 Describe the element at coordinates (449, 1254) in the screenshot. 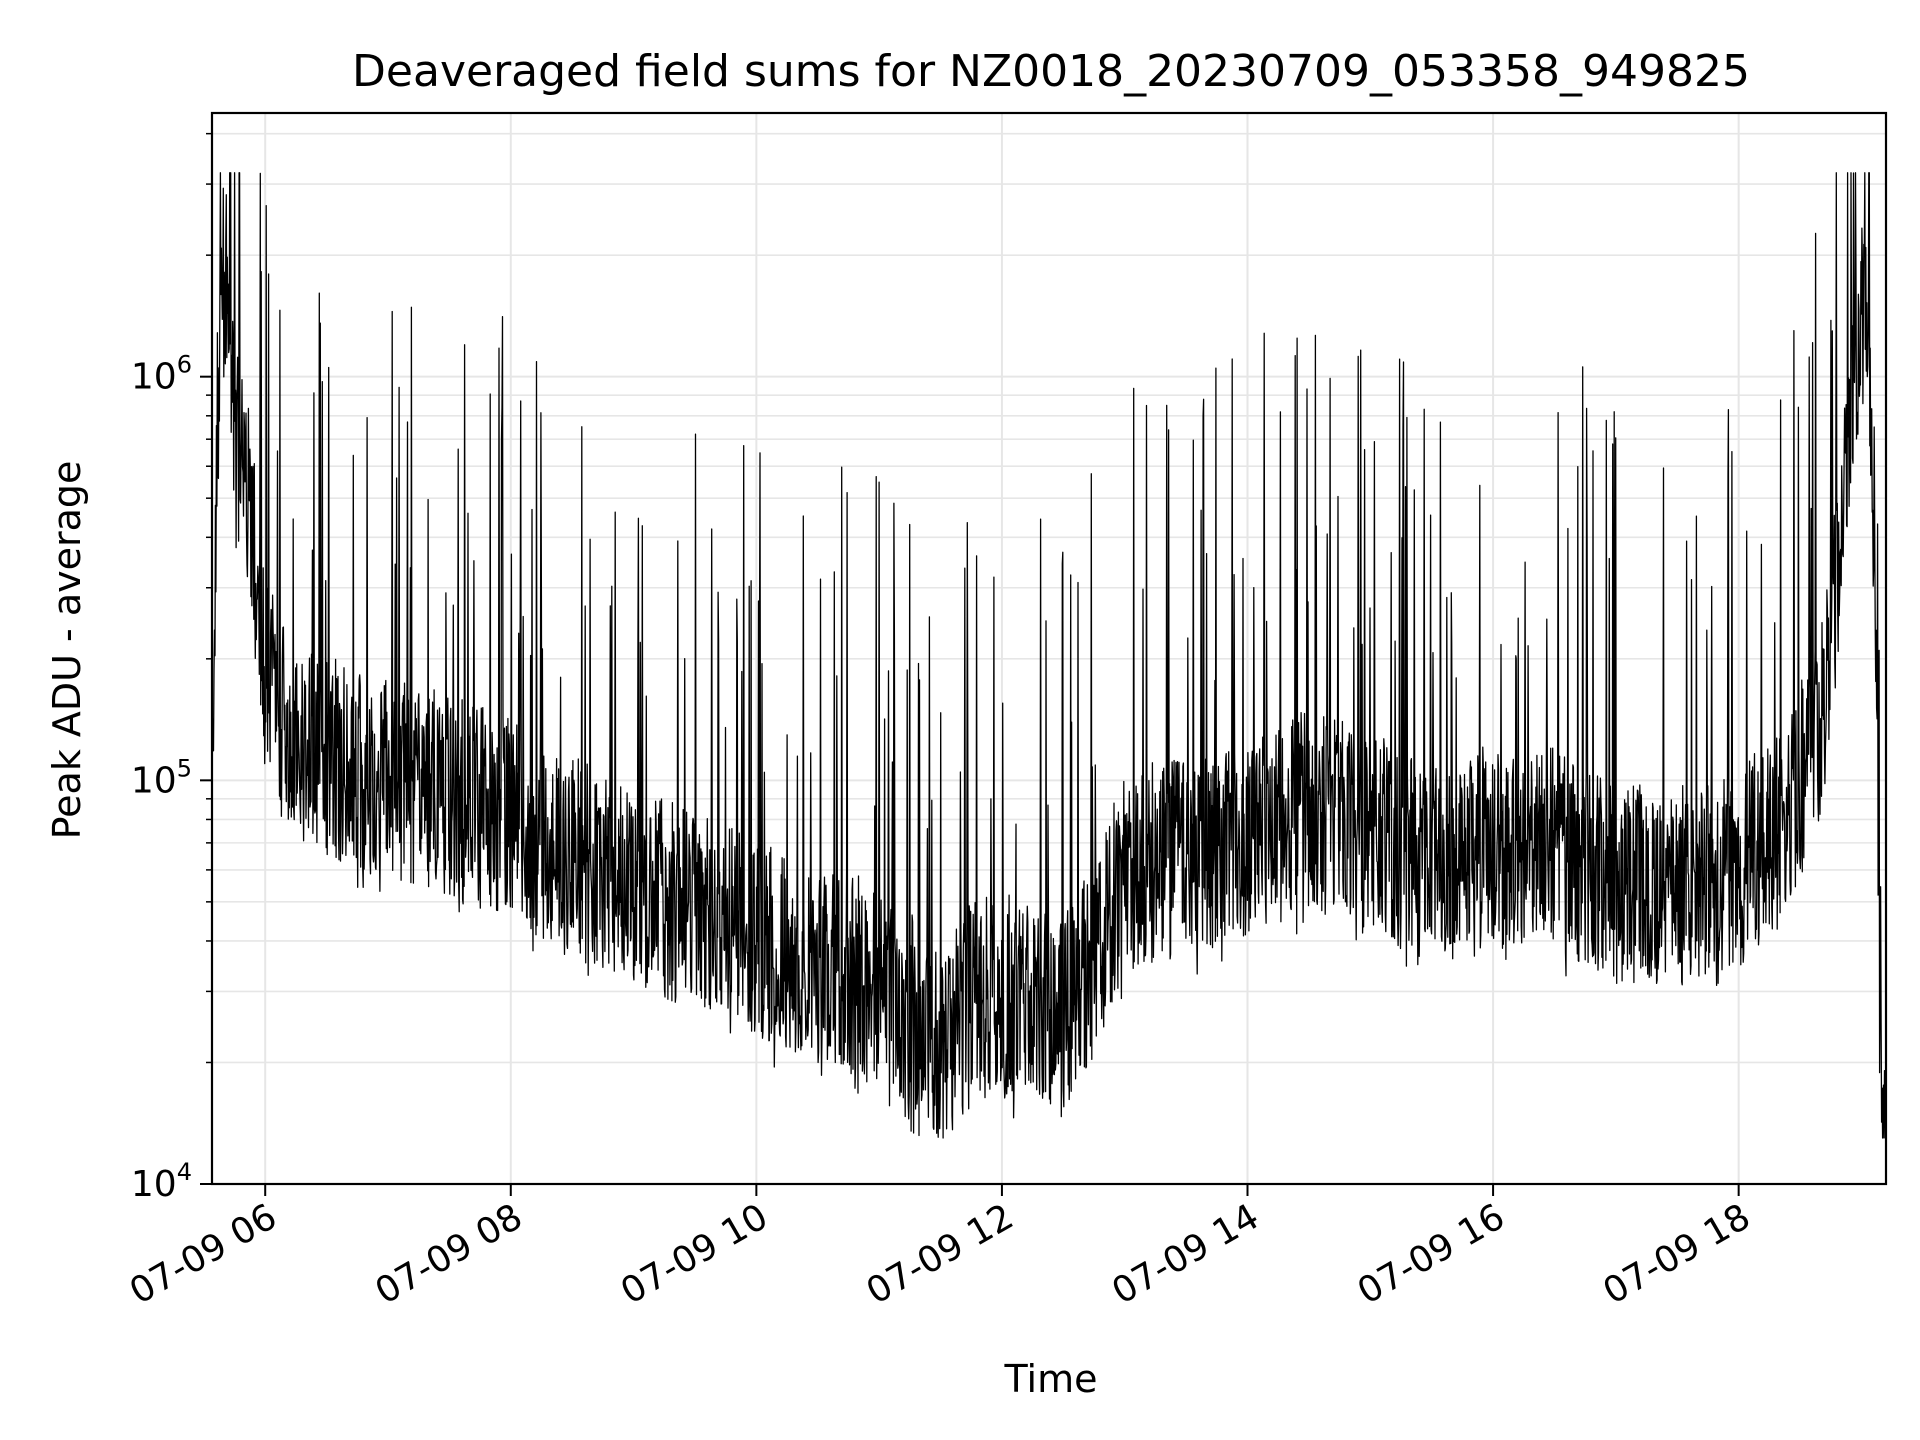

I see `x-tick-label: 07-09 08` at that location.